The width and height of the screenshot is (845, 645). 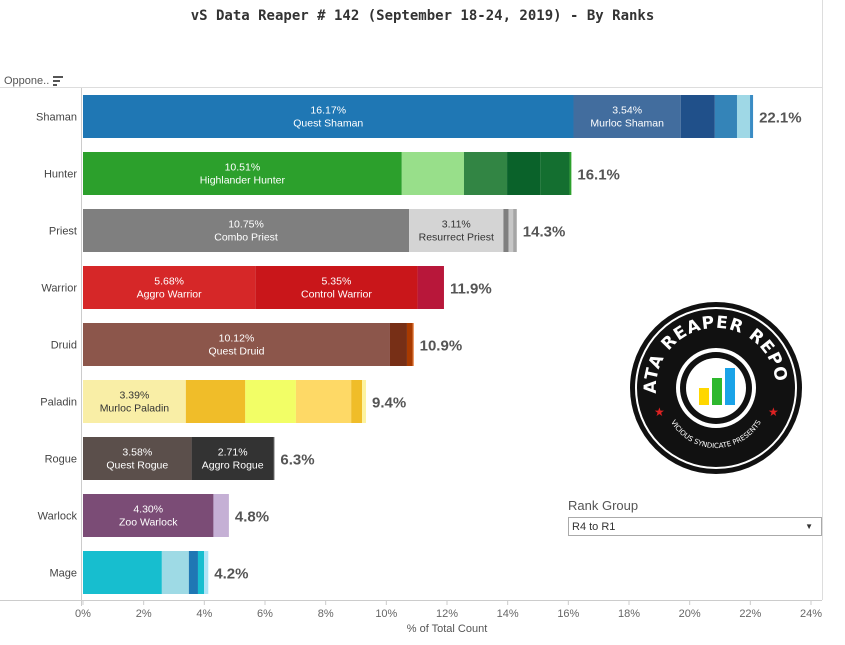 What do you see at coordinates (246, 225) in the screenshot?
I see `segment-value-label: 10.75%` at bounding box center [246, 225].